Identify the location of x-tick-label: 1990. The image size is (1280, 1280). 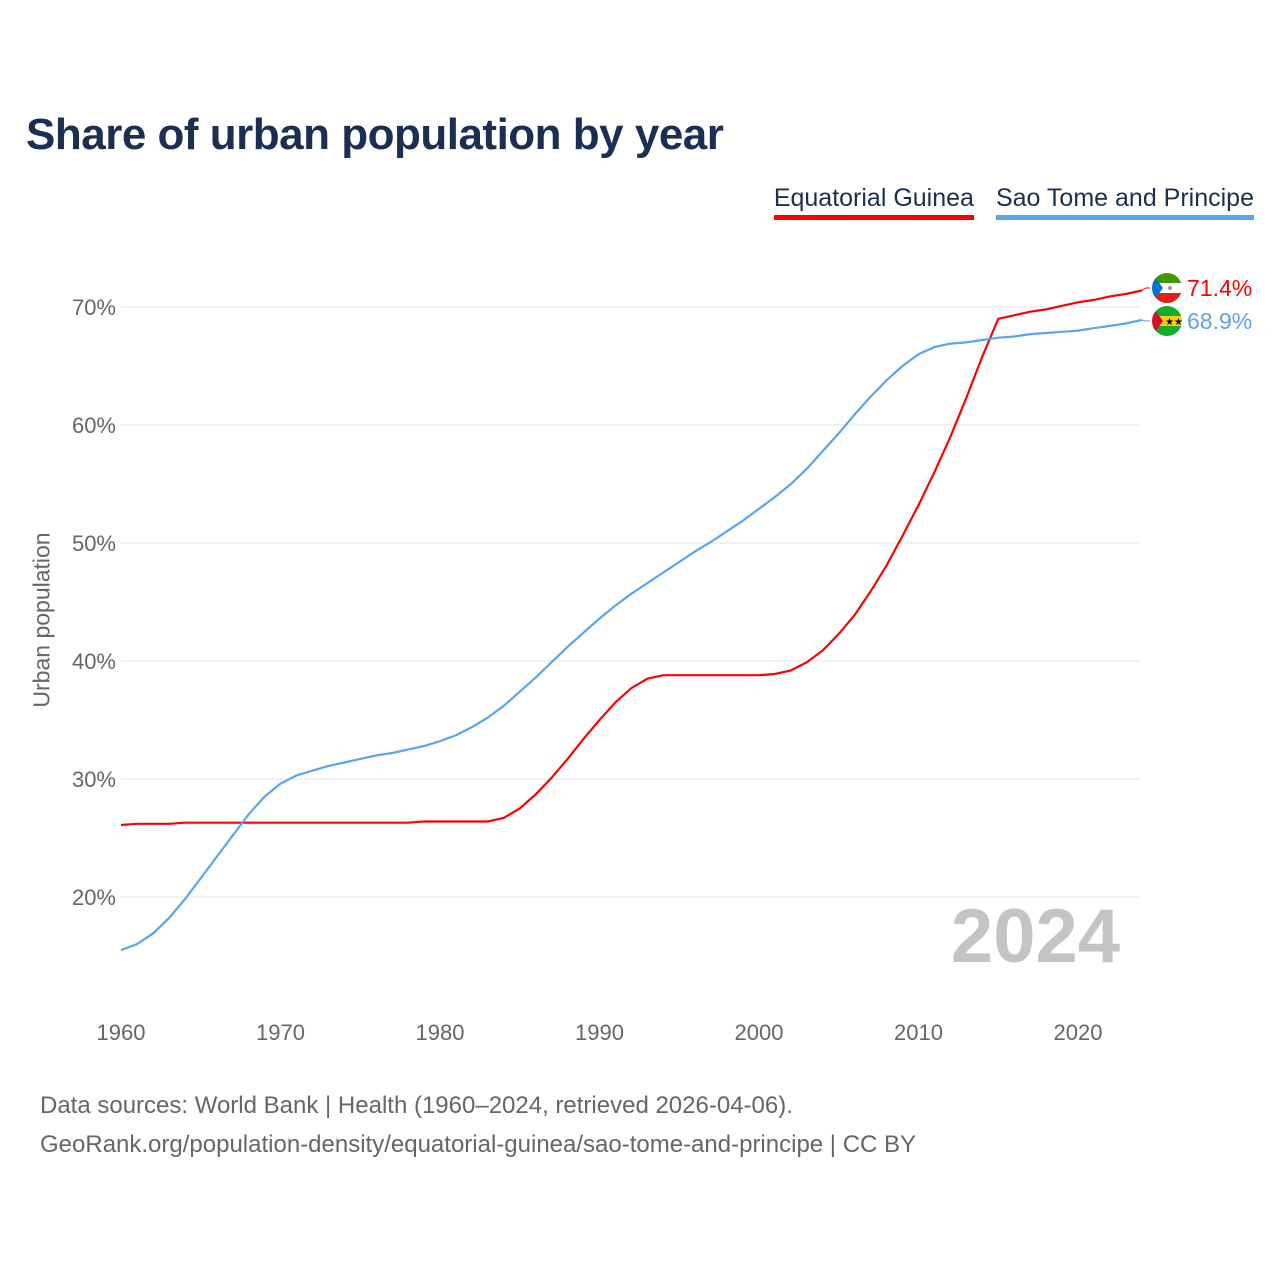
(599, 1032).